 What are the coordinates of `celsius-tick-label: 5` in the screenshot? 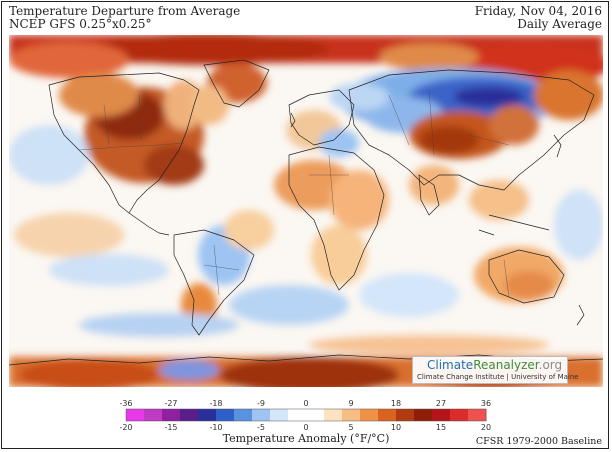 It's located at (350, 427).